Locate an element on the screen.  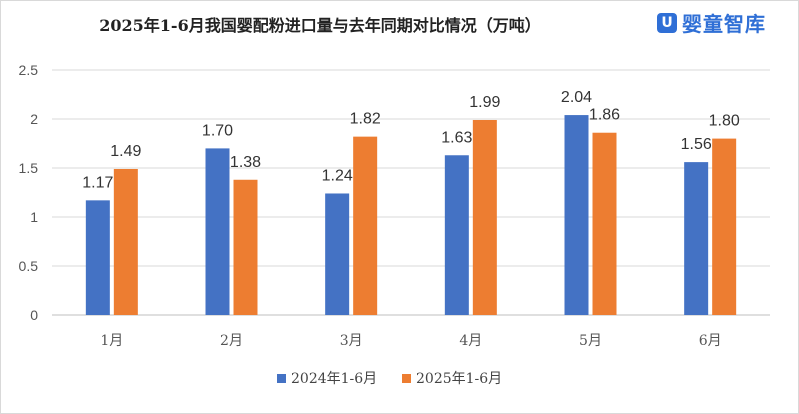
data-label: 1.86 is located at coordinates (604, 115).